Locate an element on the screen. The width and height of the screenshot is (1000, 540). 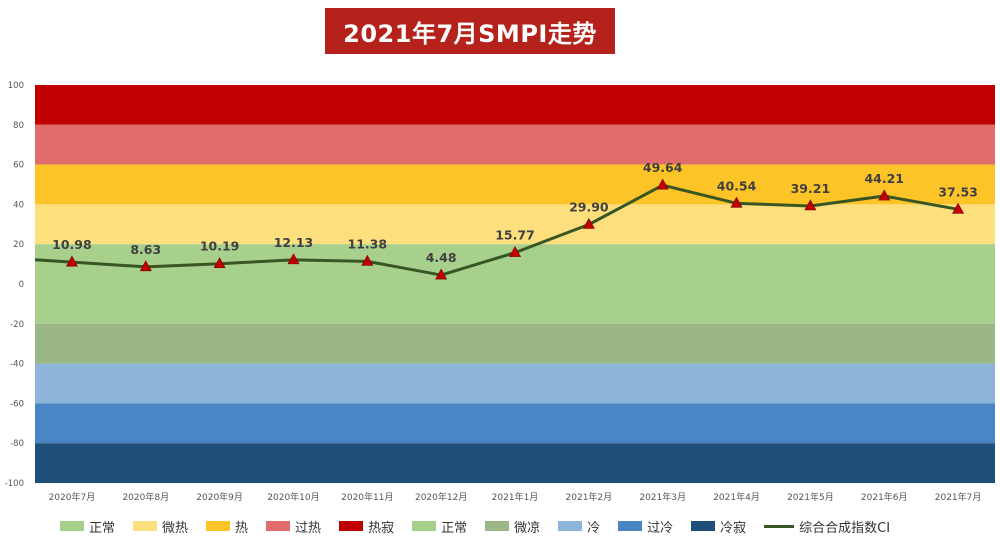
legend-item: 综合合成指数CI is located at coordinates (827, 526).